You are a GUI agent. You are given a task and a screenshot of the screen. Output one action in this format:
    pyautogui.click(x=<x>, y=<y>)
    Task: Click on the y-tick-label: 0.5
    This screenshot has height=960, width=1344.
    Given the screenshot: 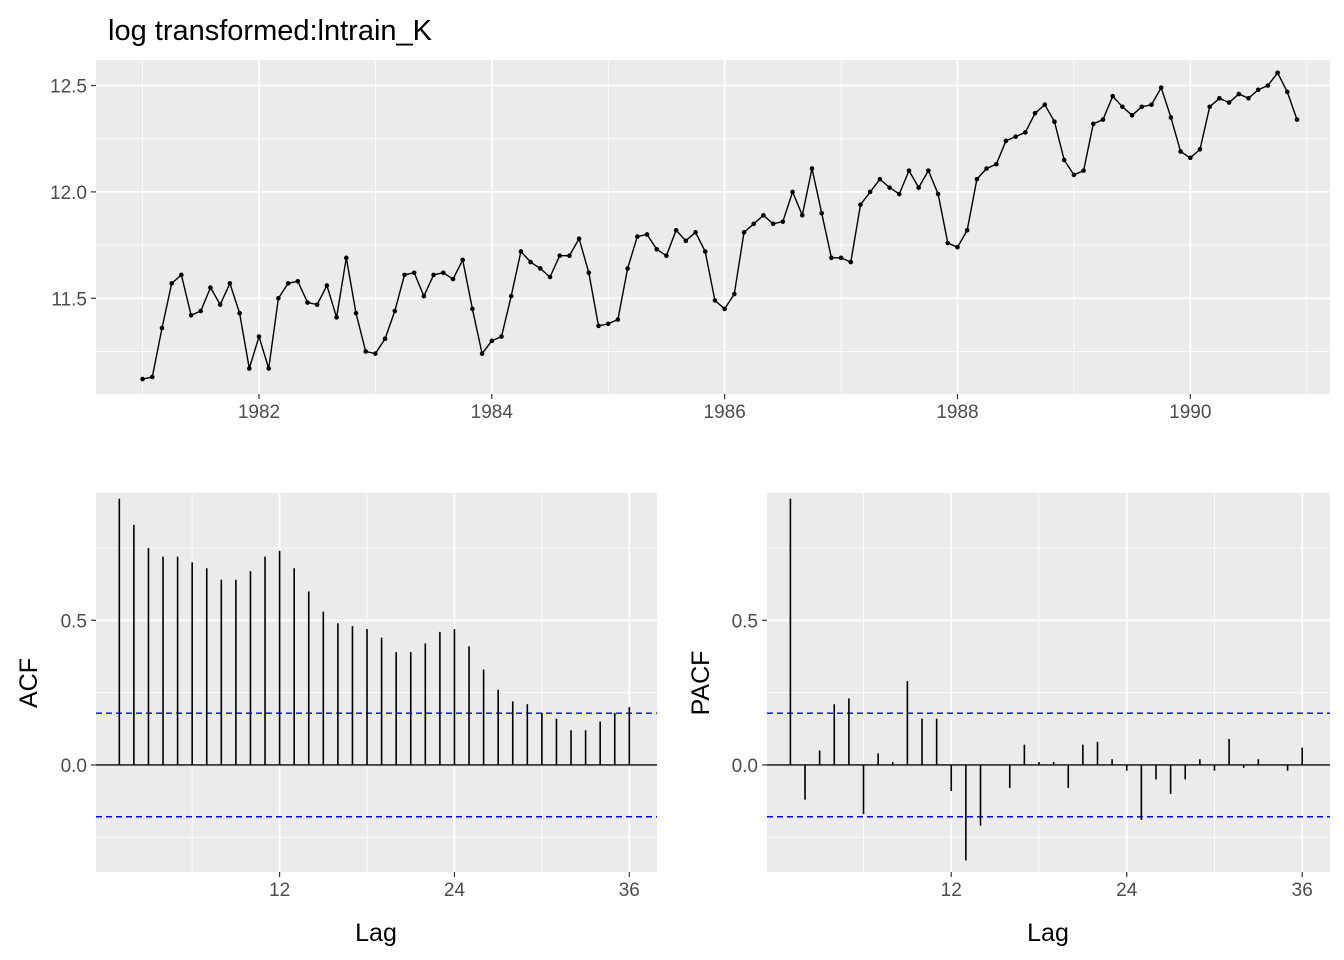 What is the action you would take?
    pyautogui.click(x=74, y=621)
    